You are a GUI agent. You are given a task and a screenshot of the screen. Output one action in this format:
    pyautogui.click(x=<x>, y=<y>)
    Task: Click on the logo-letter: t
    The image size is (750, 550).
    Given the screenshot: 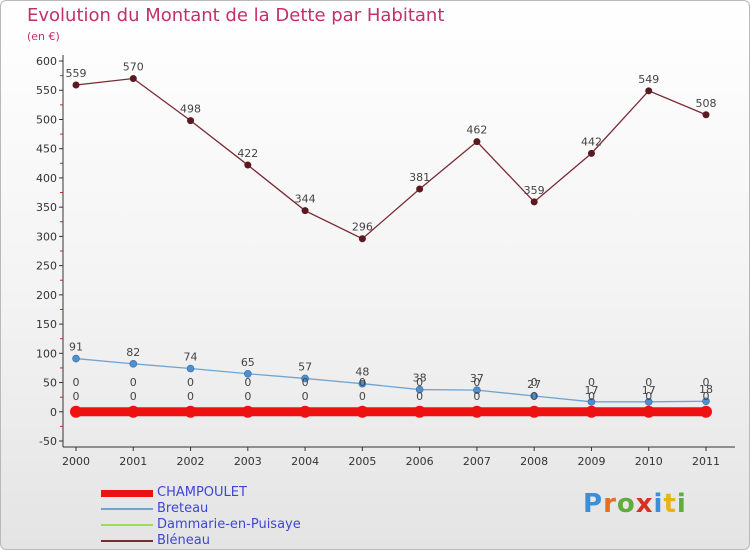 What is the action you would take?
    pyautogui.click(x=670, y=504)
    